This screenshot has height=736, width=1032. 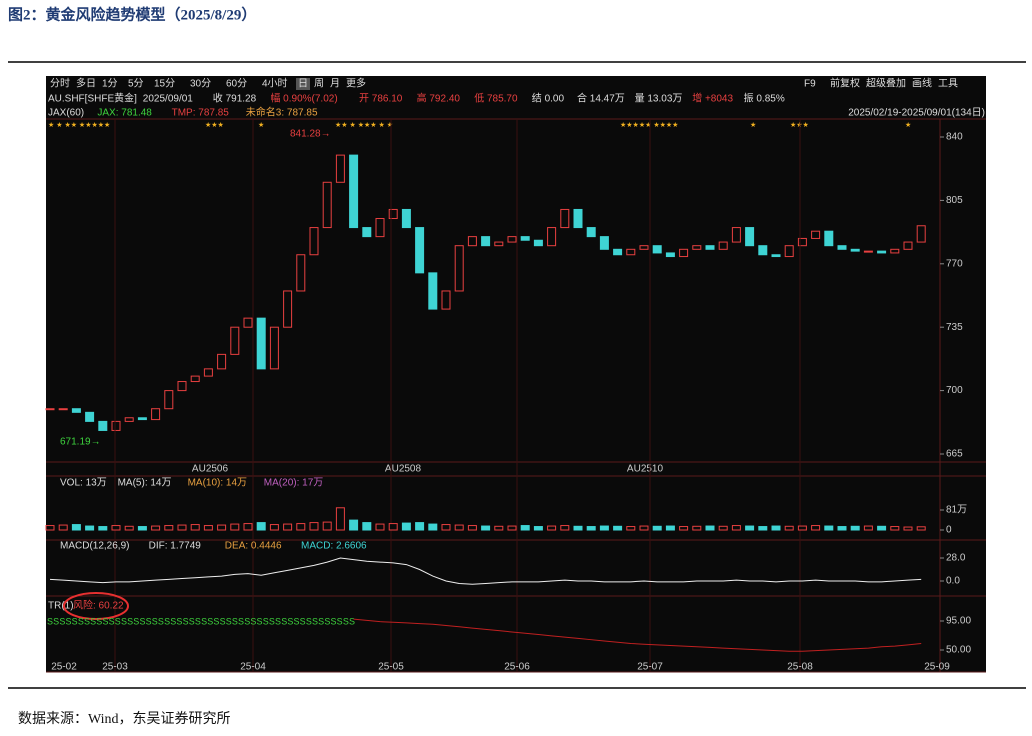 I want to click on contract-label: AU2510, so click(x=645, y=469).